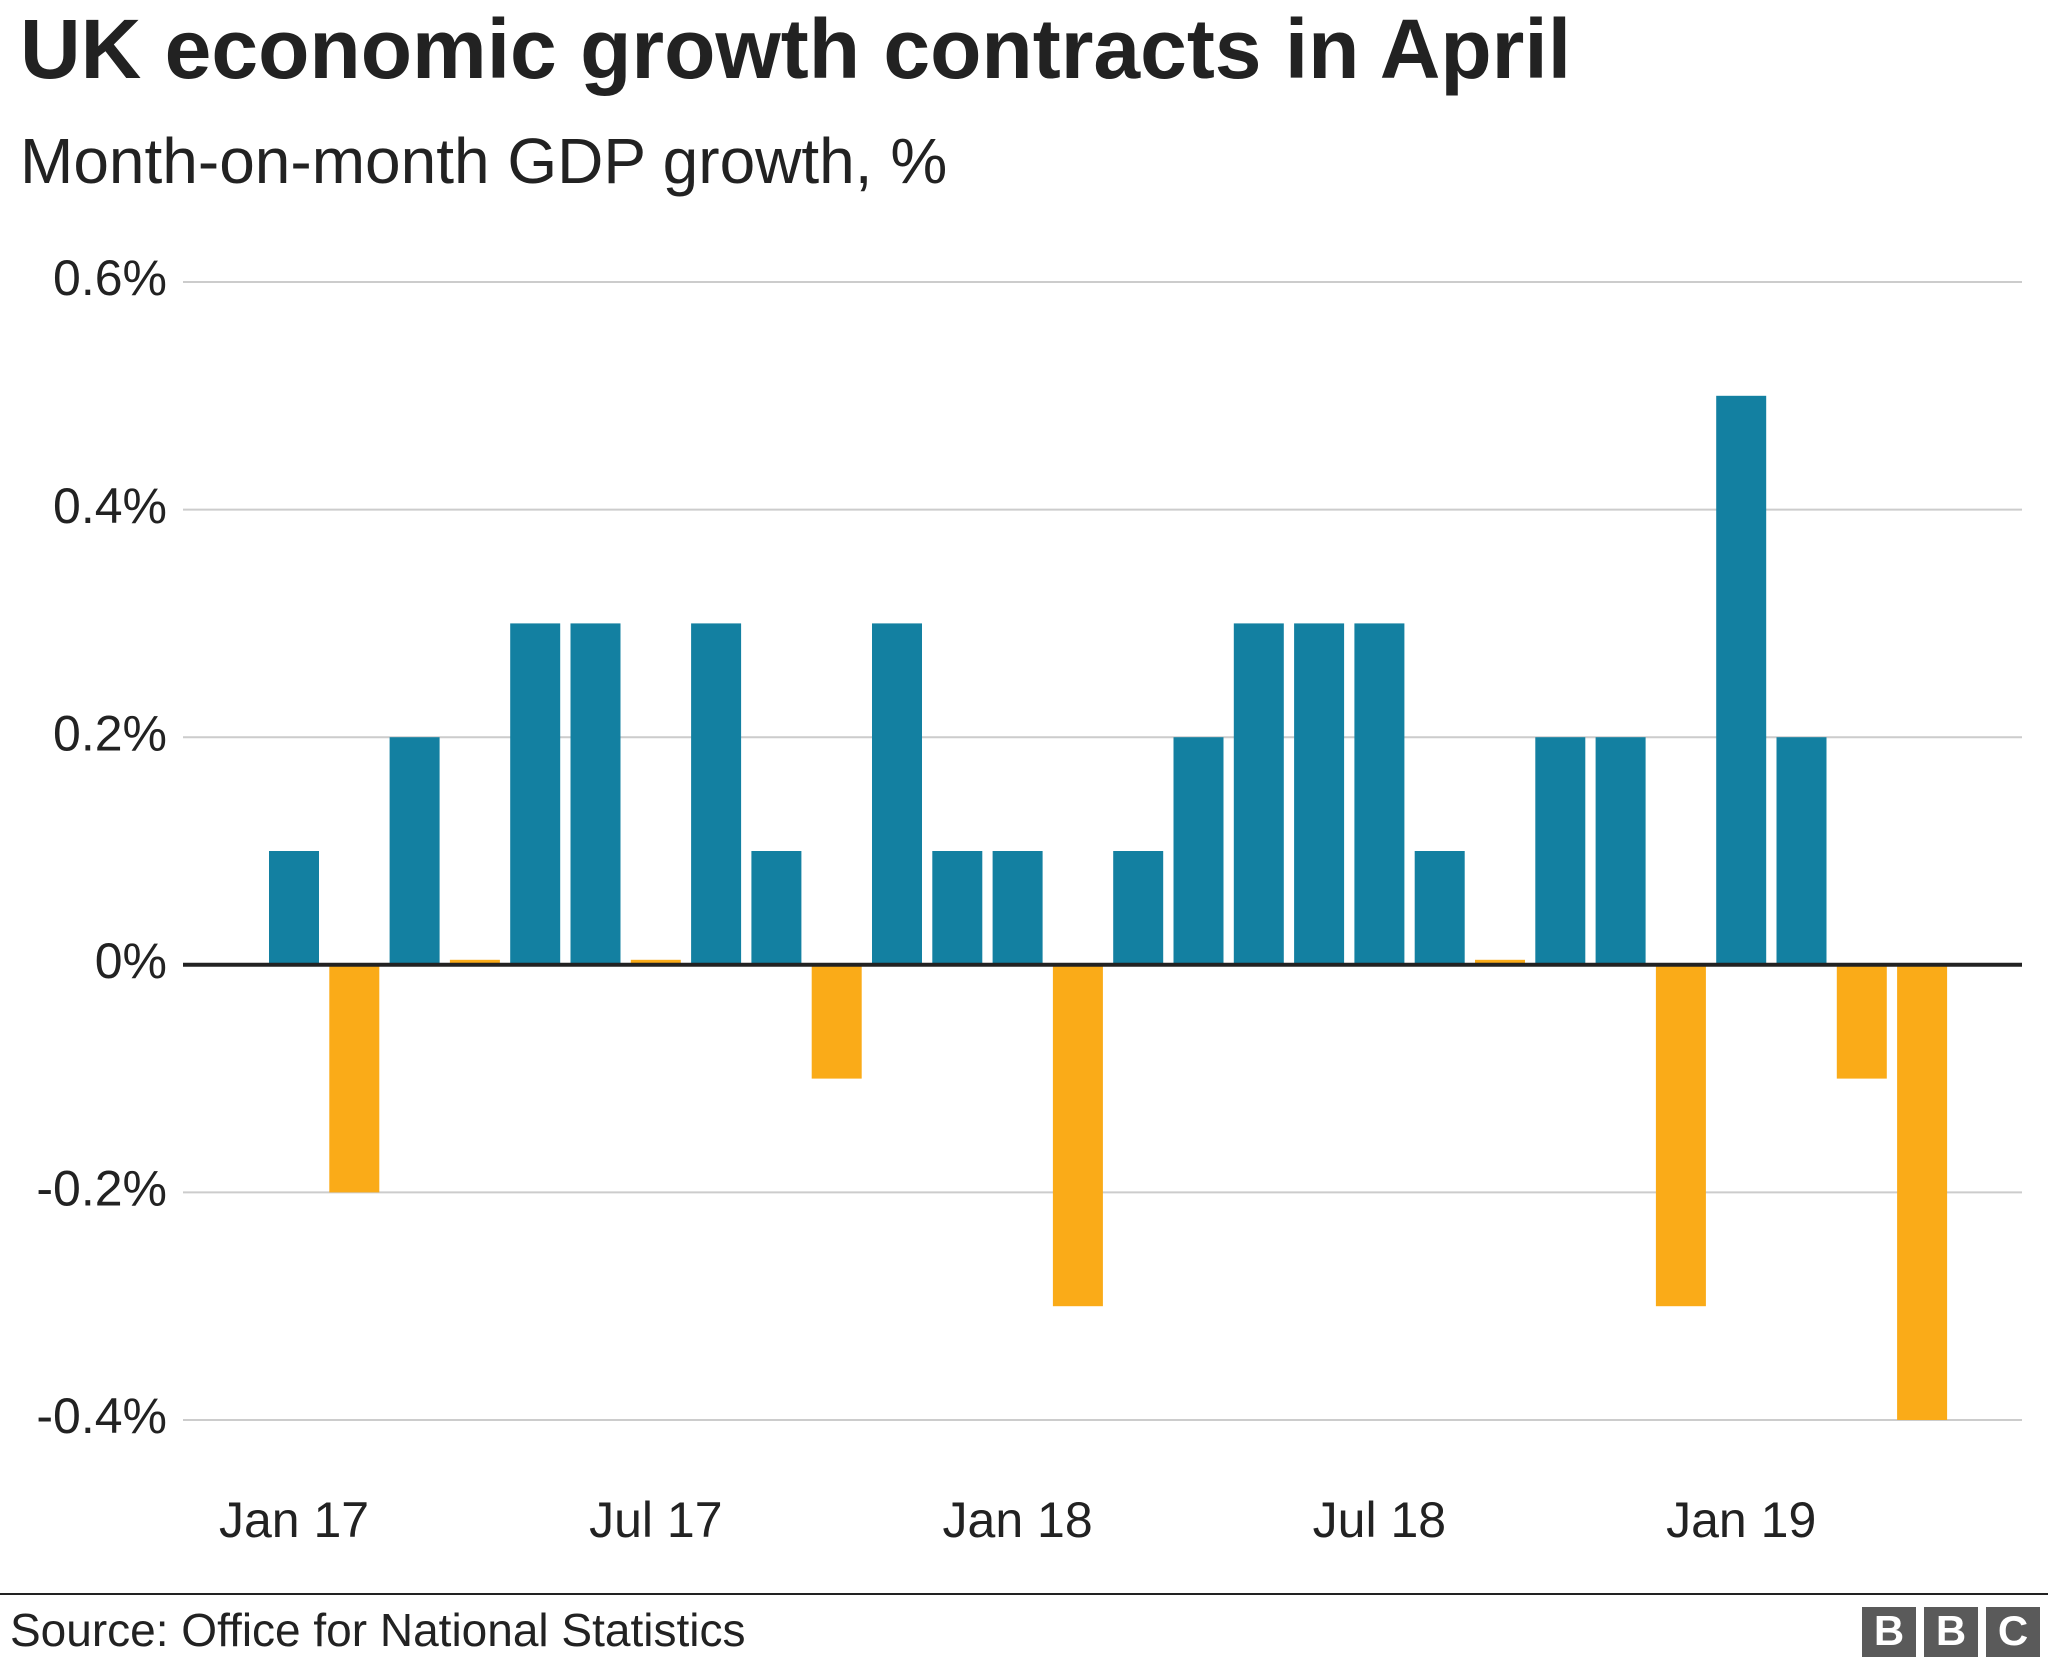 The width and height of the screenshot is (2048, 1664). Describe the element at coordinates (795, 49) in the screenshot. I see `chart-title: UK economic growth contracts in April` at that location.